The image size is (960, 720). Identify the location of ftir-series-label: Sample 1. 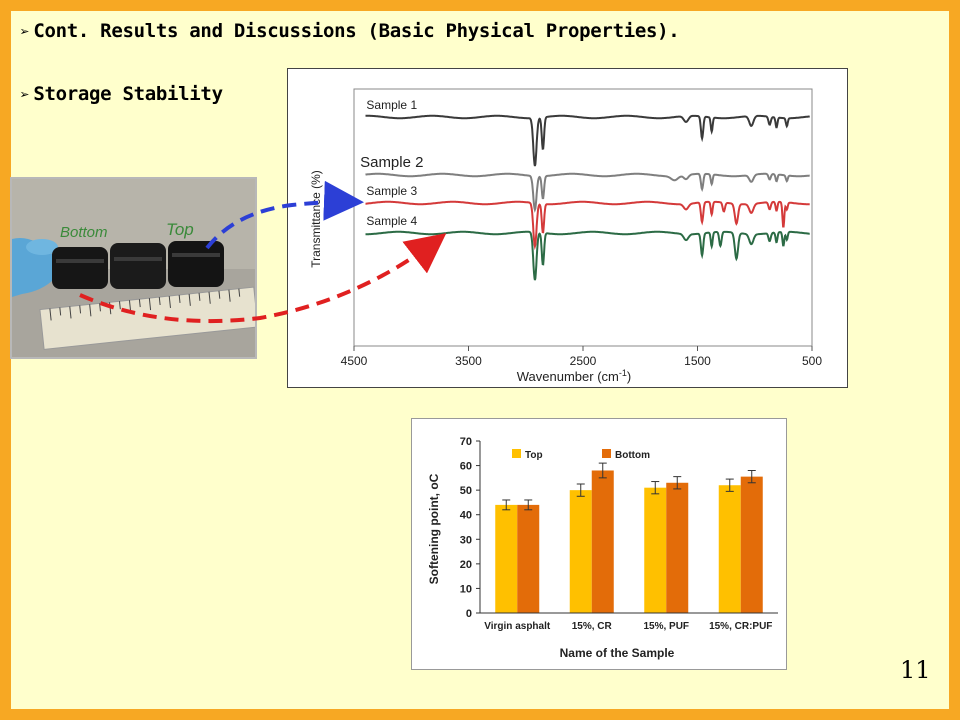
(391, 105).